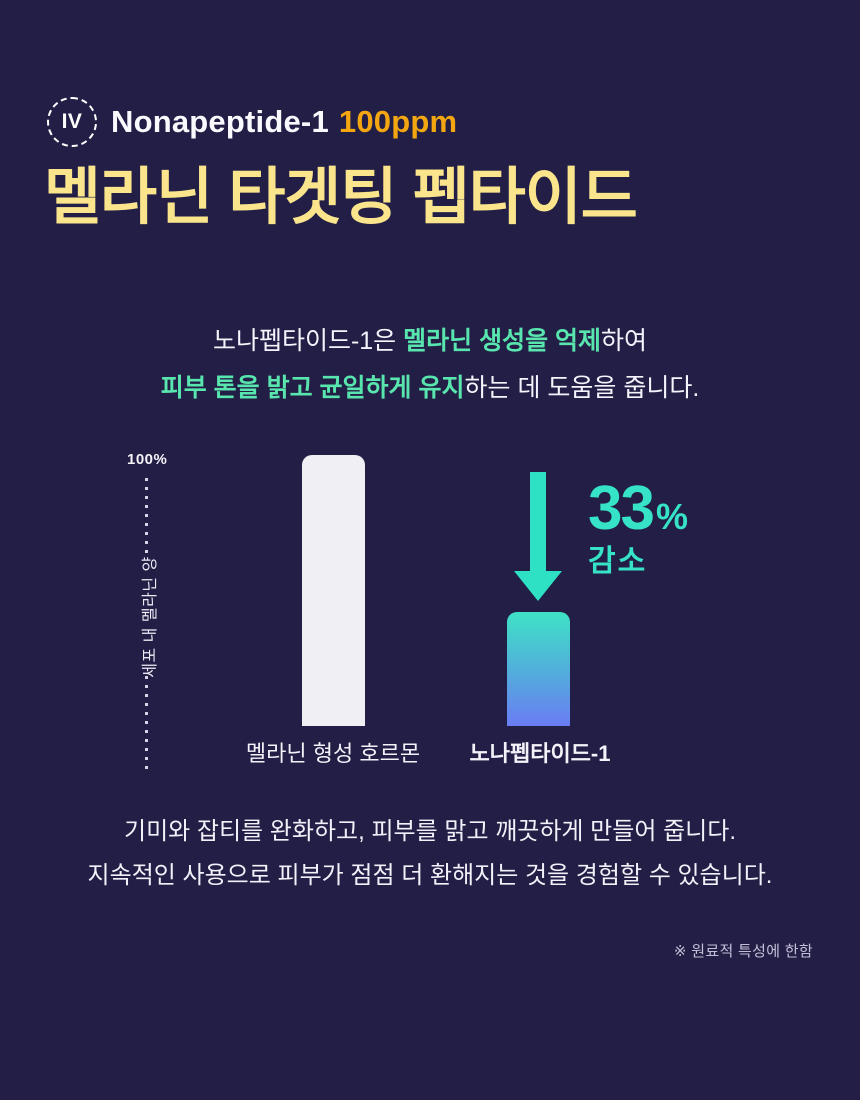  Describe the element at coordinates (429, 831) in the screenshot. I see `benefit-line-1: 기미와 잡티를 완화하고, 피부를 맑고 깨끗하게 만들어 줍니다.` at that location.